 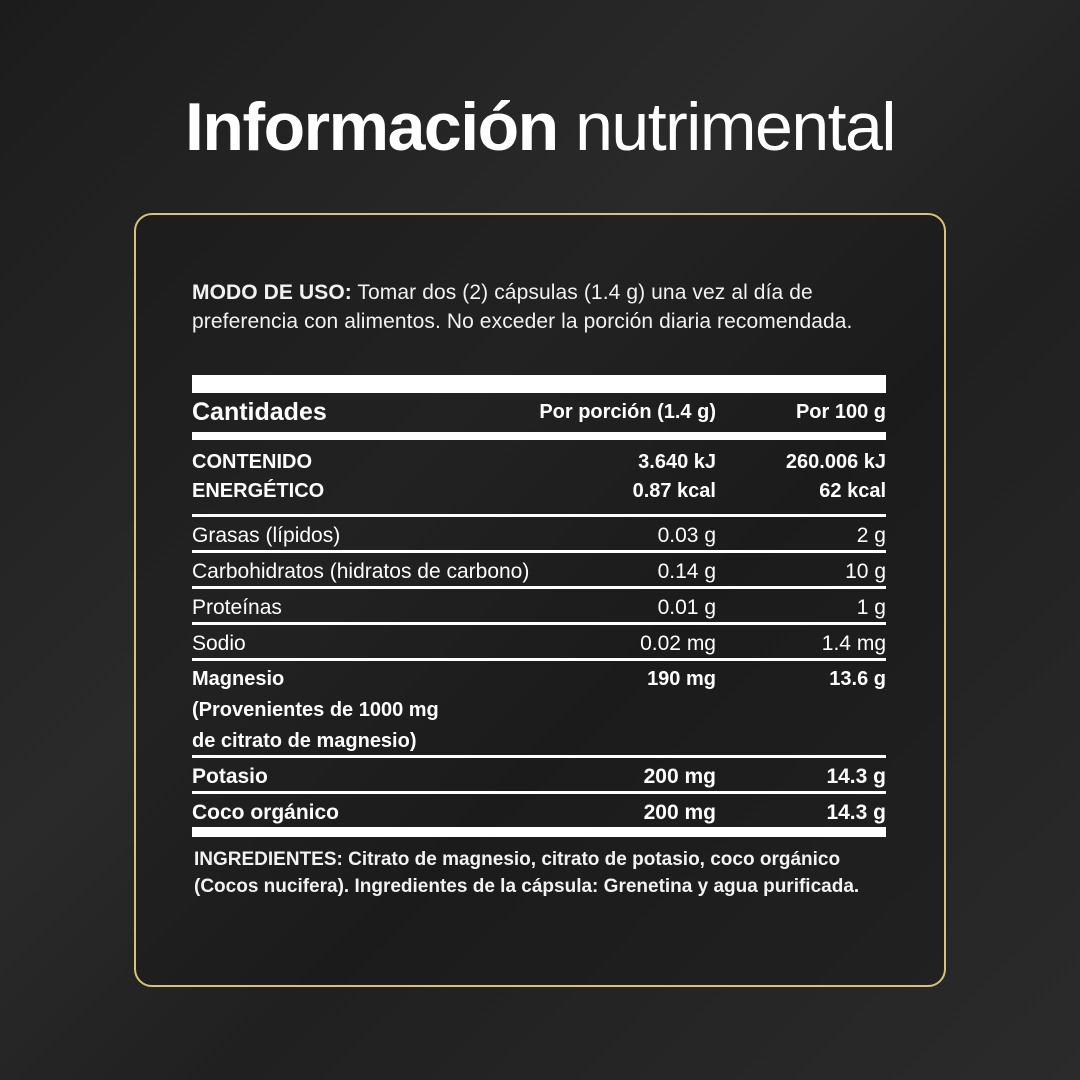 What do you see at coordinates (539, 412) in the screenshot?
I see `table-header: Cantidades Por porción (1.4 g) Por 100 g` at bounding box center [539, 412].